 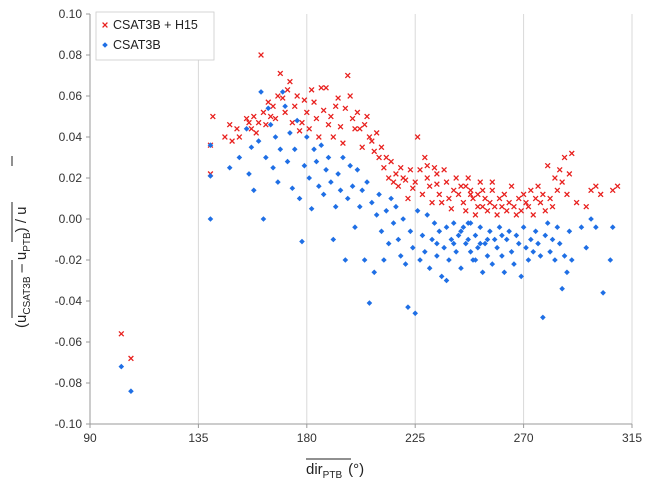 I want to click on y-tick-label: 0.02, so click(x=71, y=178).